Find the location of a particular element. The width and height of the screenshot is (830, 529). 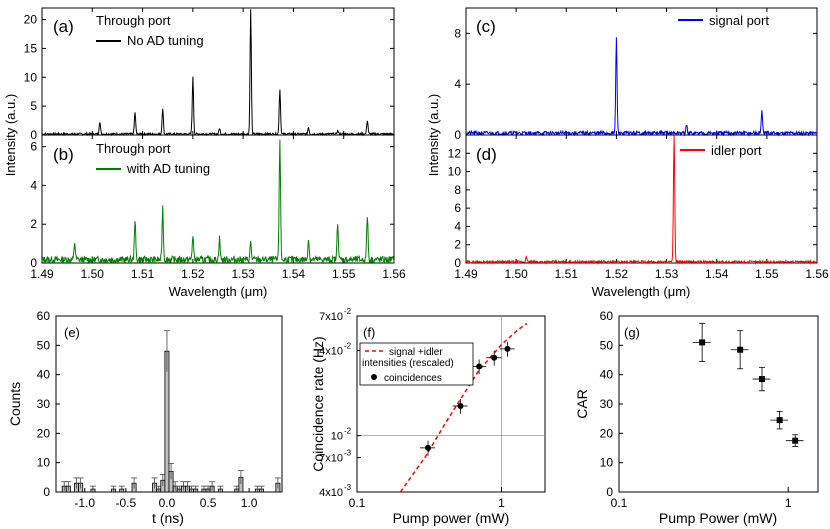

panel-ab-xlabel: Wavelength (μm) is located at coordinates (218, 291).